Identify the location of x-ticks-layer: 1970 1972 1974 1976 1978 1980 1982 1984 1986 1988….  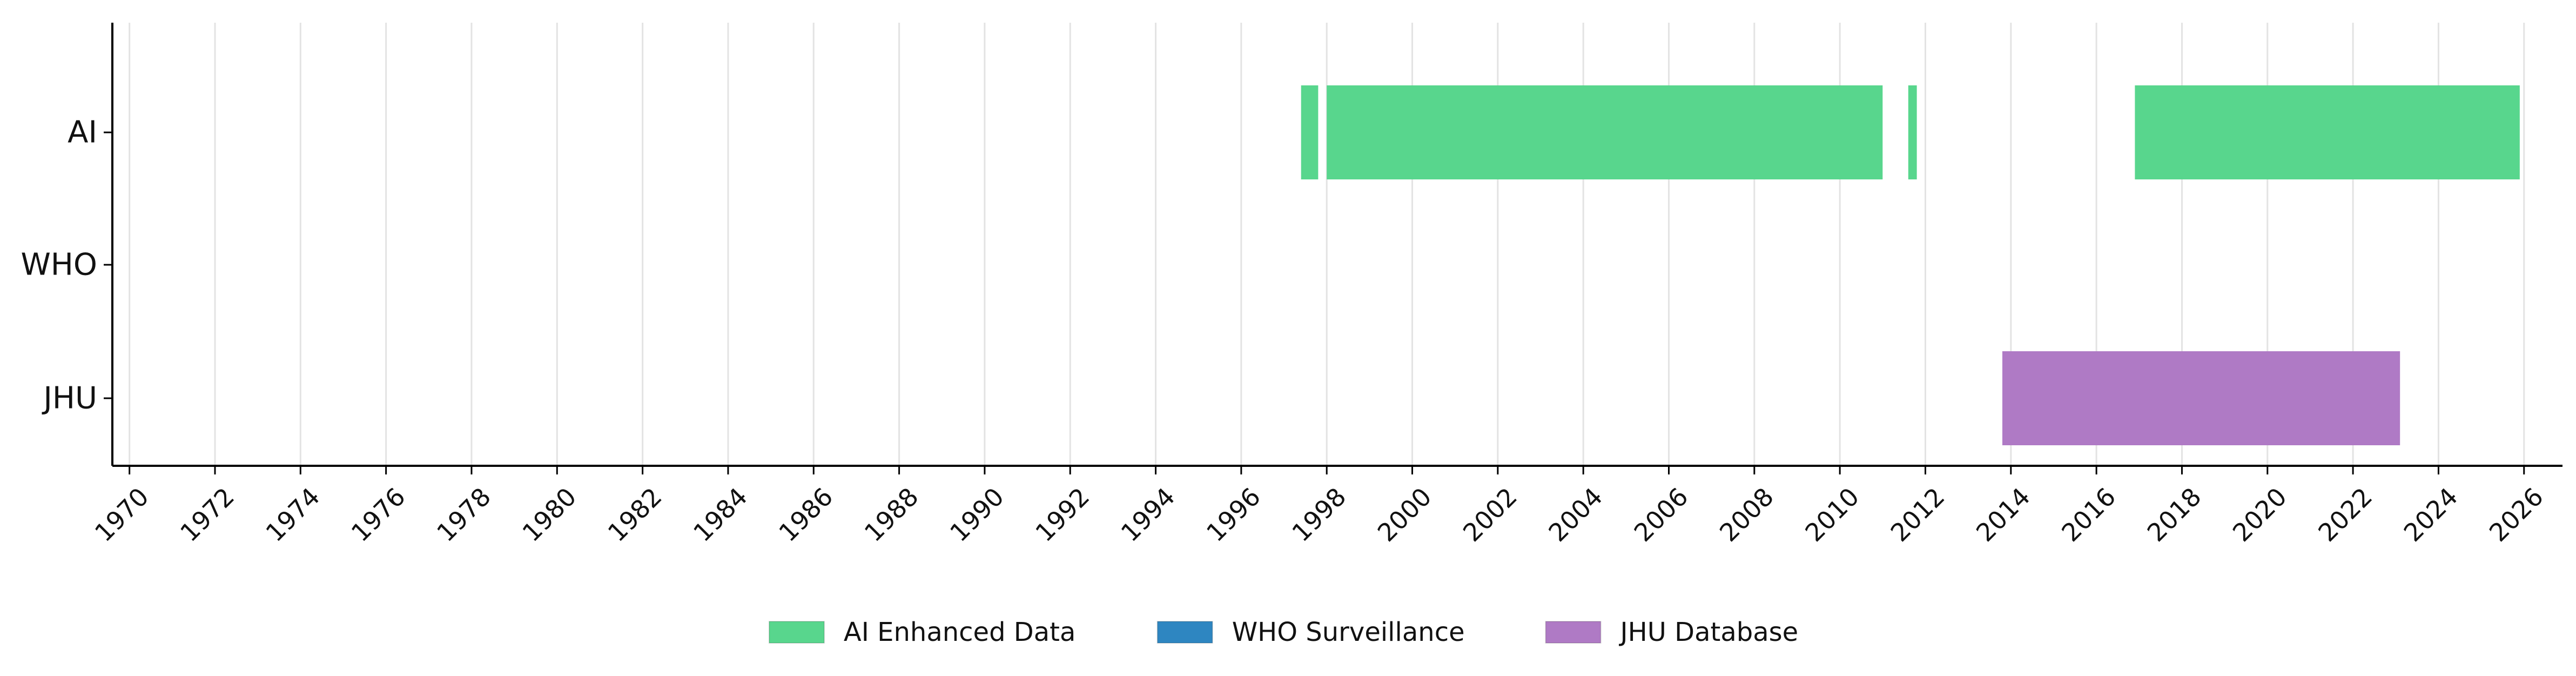
(1319, 507).